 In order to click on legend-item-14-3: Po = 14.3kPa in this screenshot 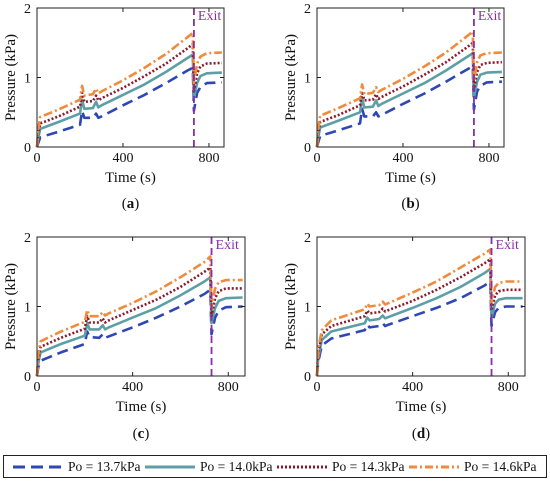, I will do `click(340, 467)`.